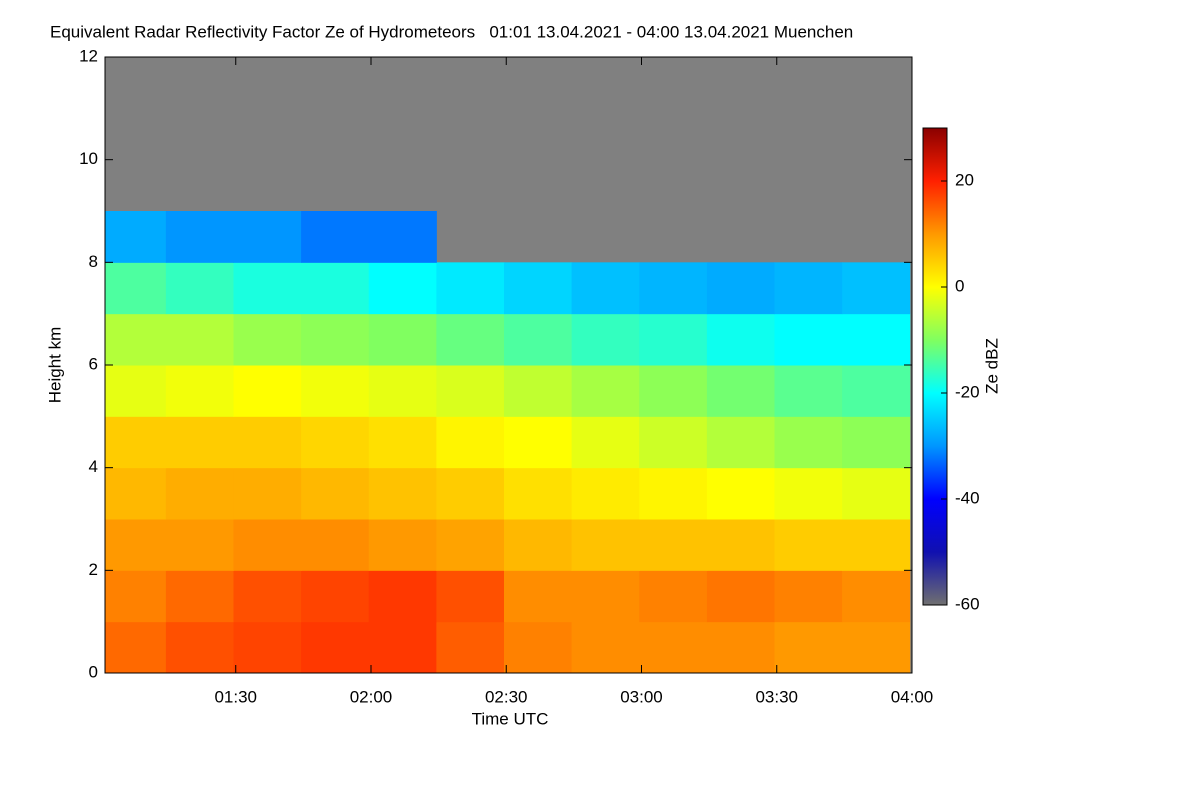 This screenshot has width=1200, height=800. Describe the element at coordinates (510, 718) in the screenshot. I see `x-axis-label: Time UTC` at that location.